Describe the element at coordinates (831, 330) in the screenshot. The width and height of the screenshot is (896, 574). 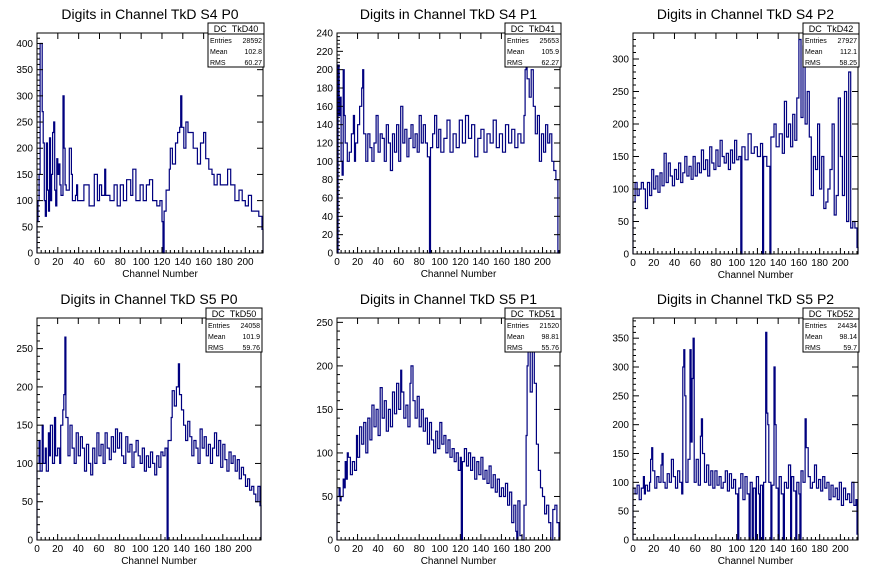
I see `stats-box: DC_TkD52 Entries 24434 Mean 98.14 RMS 59.7` at that location.